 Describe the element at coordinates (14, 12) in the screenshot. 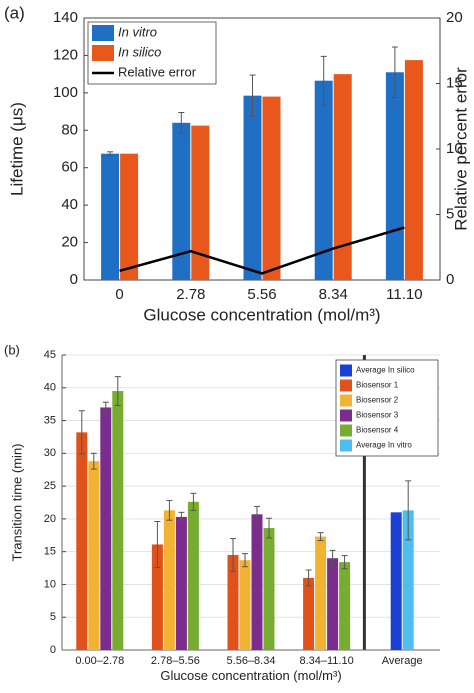

I see `panel-label: (a)` at that location.